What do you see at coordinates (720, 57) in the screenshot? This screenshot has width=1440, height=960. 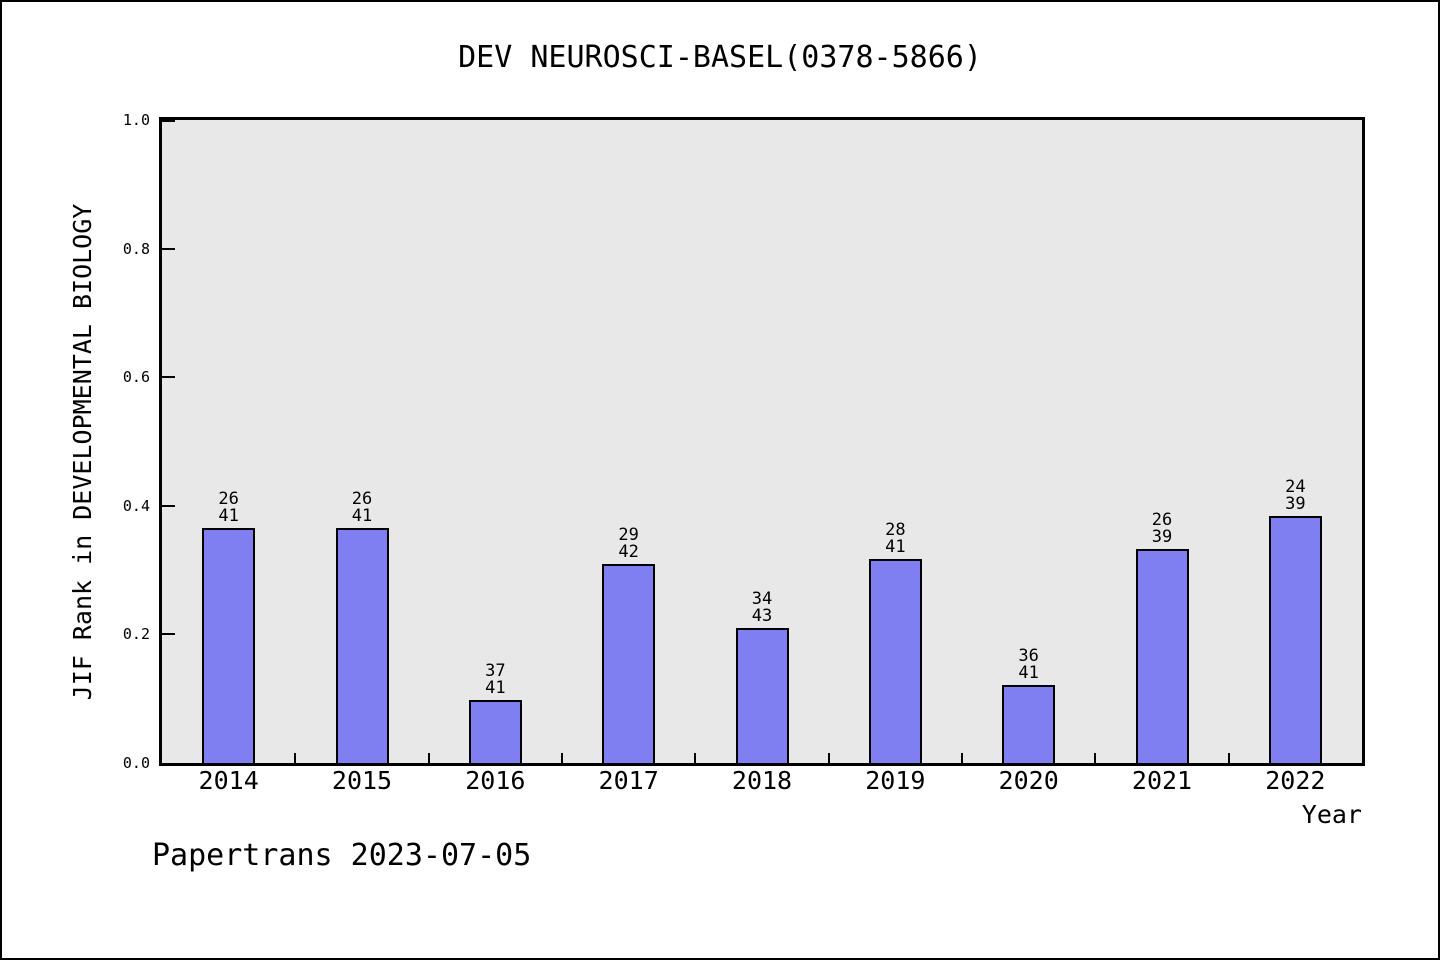 I see `chart-title: DEV NEUROSCI-BASEL(0378-5866)` at bounding box center [720, 57].